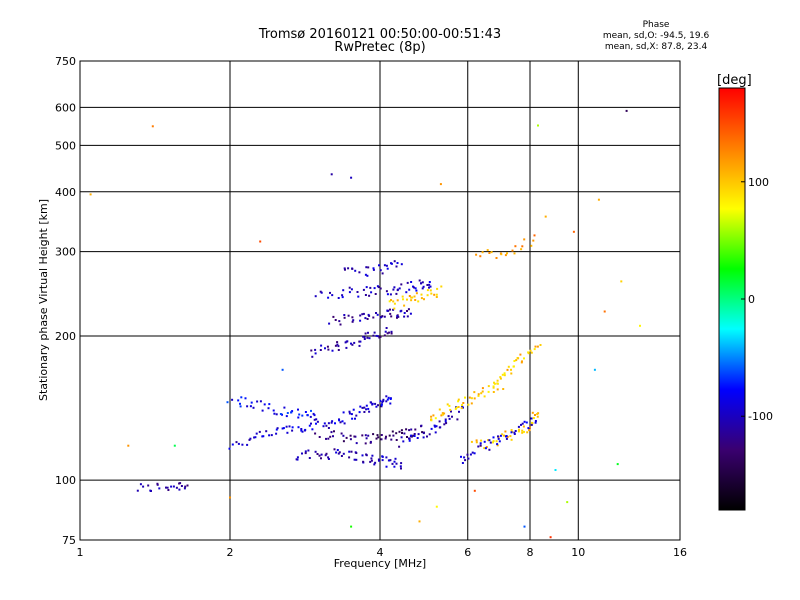  I want to click on colorbar-tick-label: -100, so click(760, 416).